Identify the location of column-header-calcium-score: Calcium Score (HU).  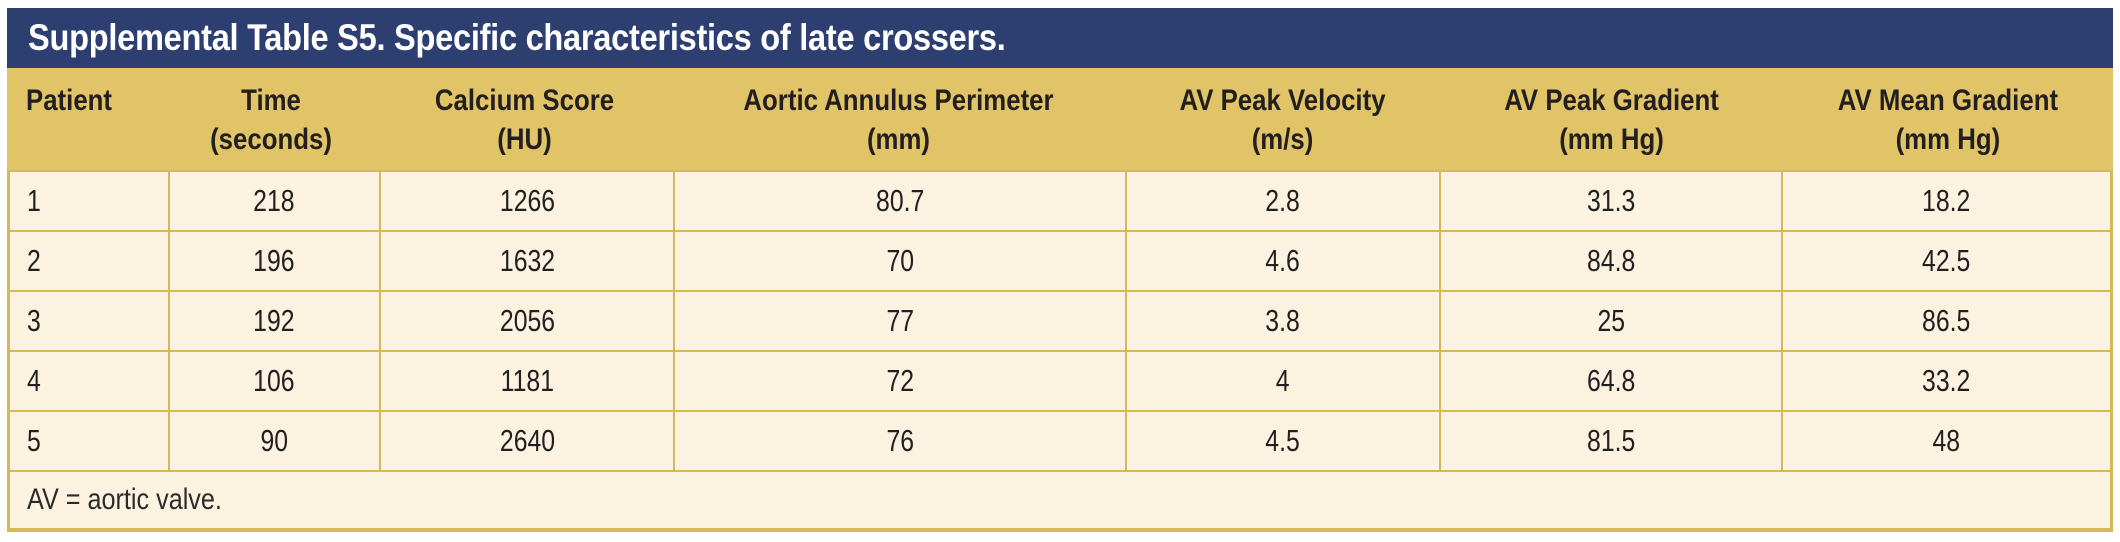
(524, 120).